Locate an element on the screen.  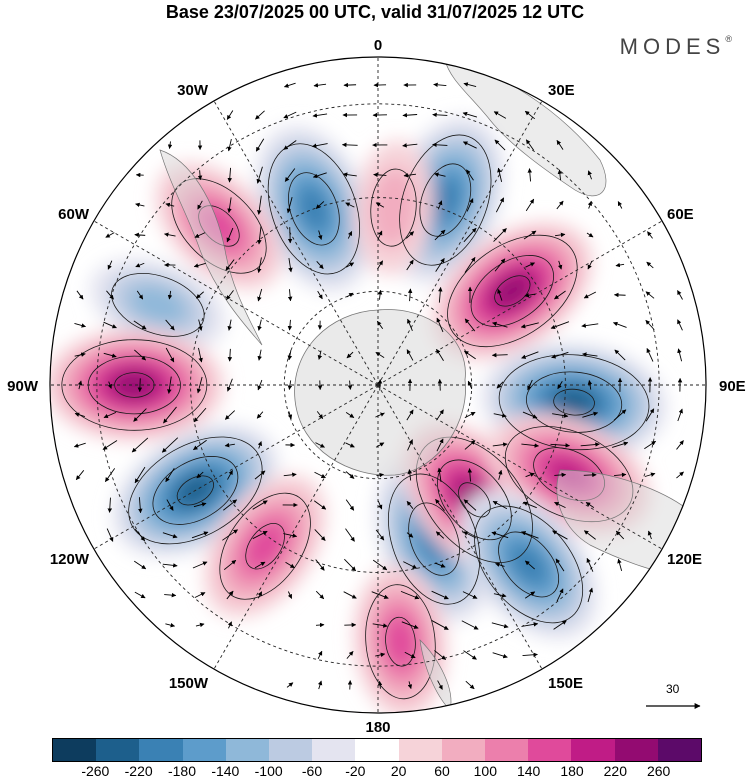
colorbar-tick-label: -20 is located at coordinates (355, 771).